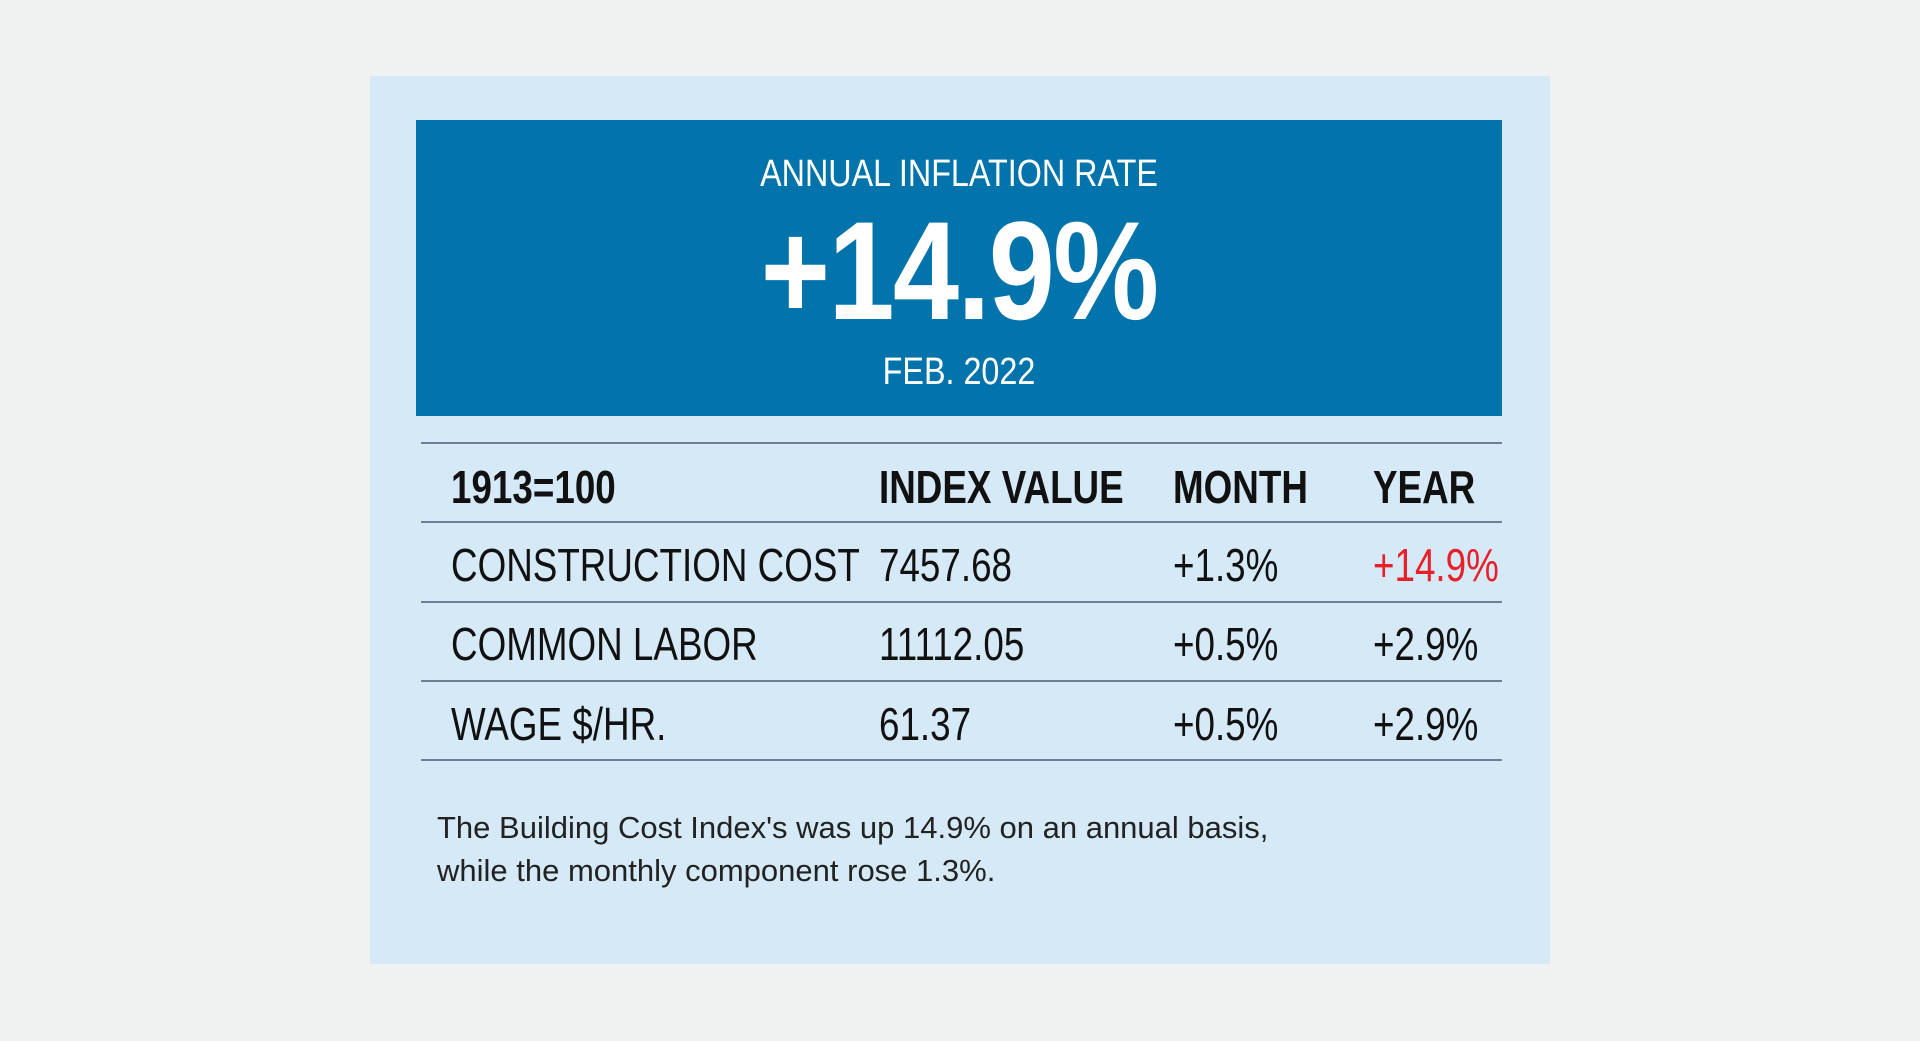 Image resolution: width=1920 pixels, height=1041 pixels. What do you see at coordinates (655, 565) in the screenshot?
I see `row-label: CONSTRUCTION COST` at bounding box center [655, 565].